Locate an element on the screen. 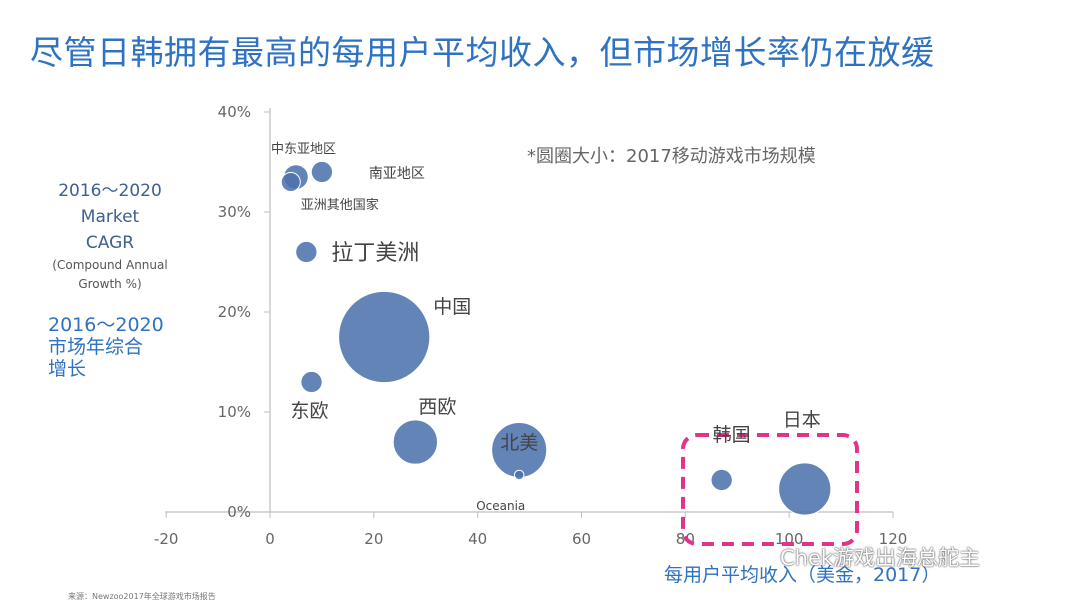 The height and width of the screenshot is (606, 1080). bubble-label: 西欧 is located at coordinates (437, 407).